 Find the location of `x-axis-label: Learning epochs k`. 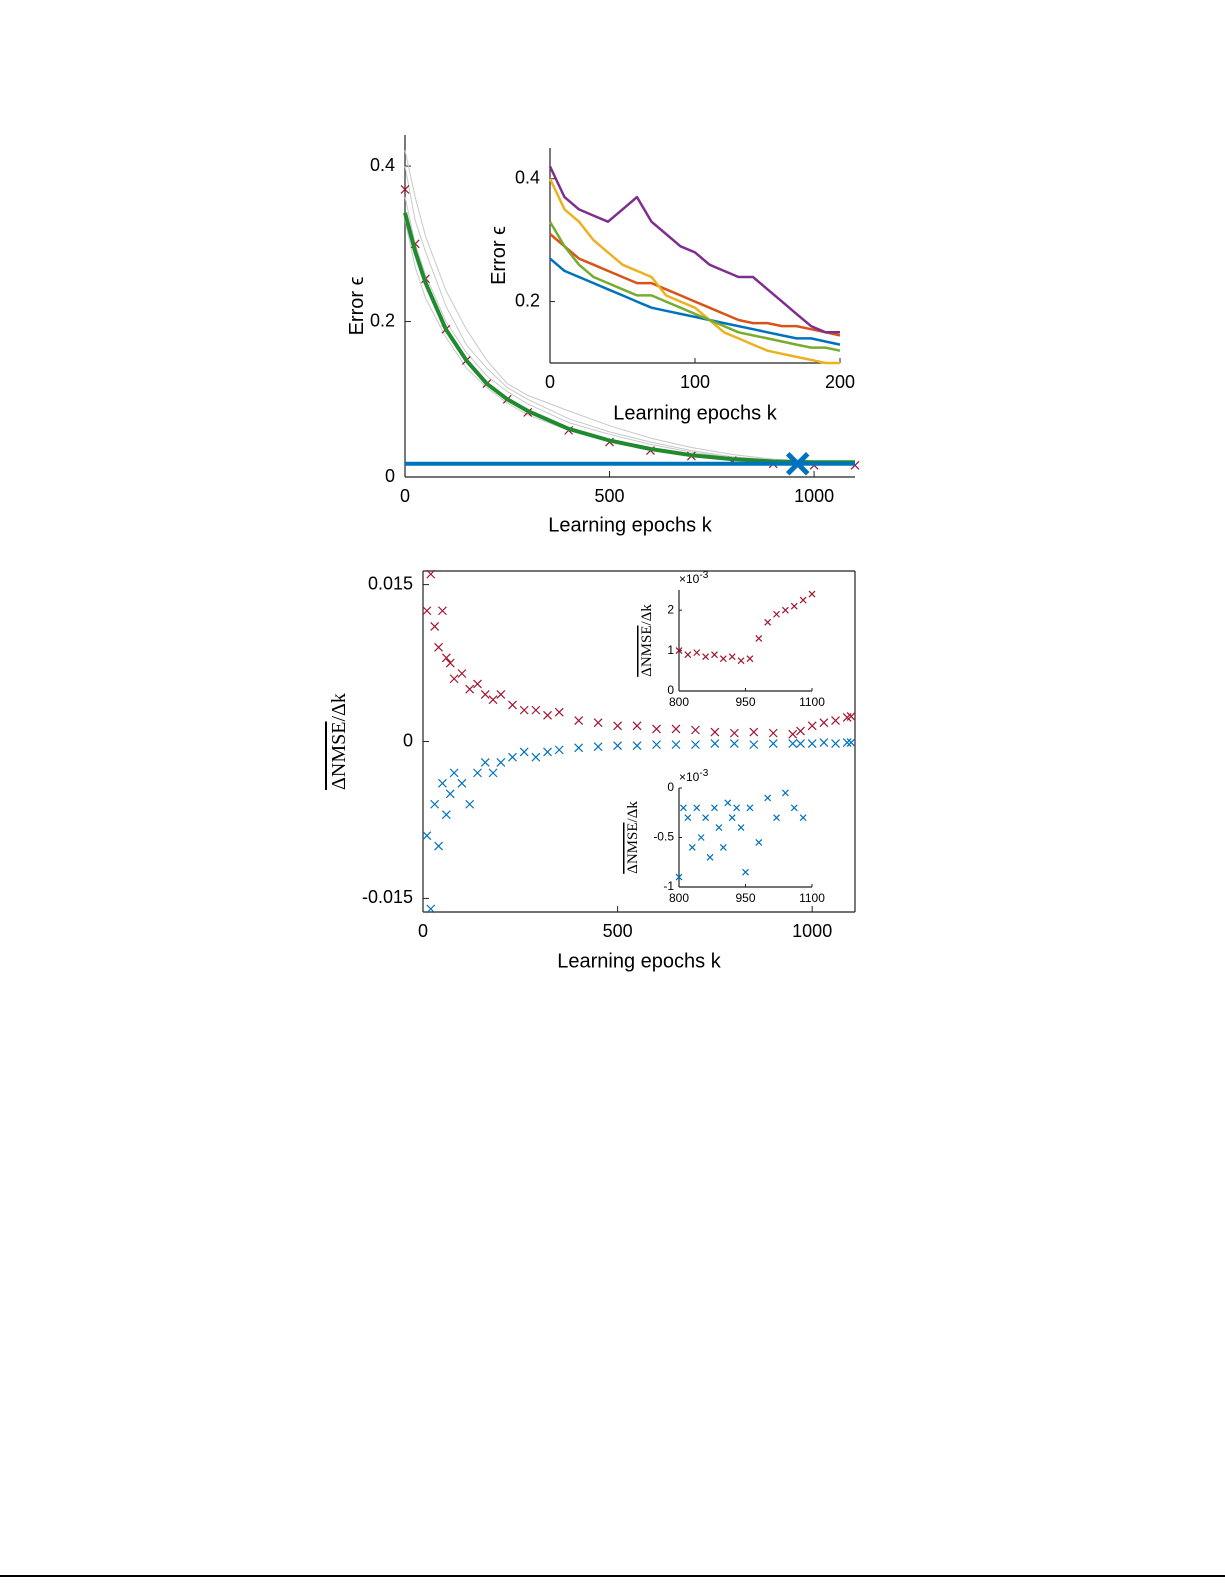

x-axis-label: Learning epochs k is located at coordinates (630, 525).